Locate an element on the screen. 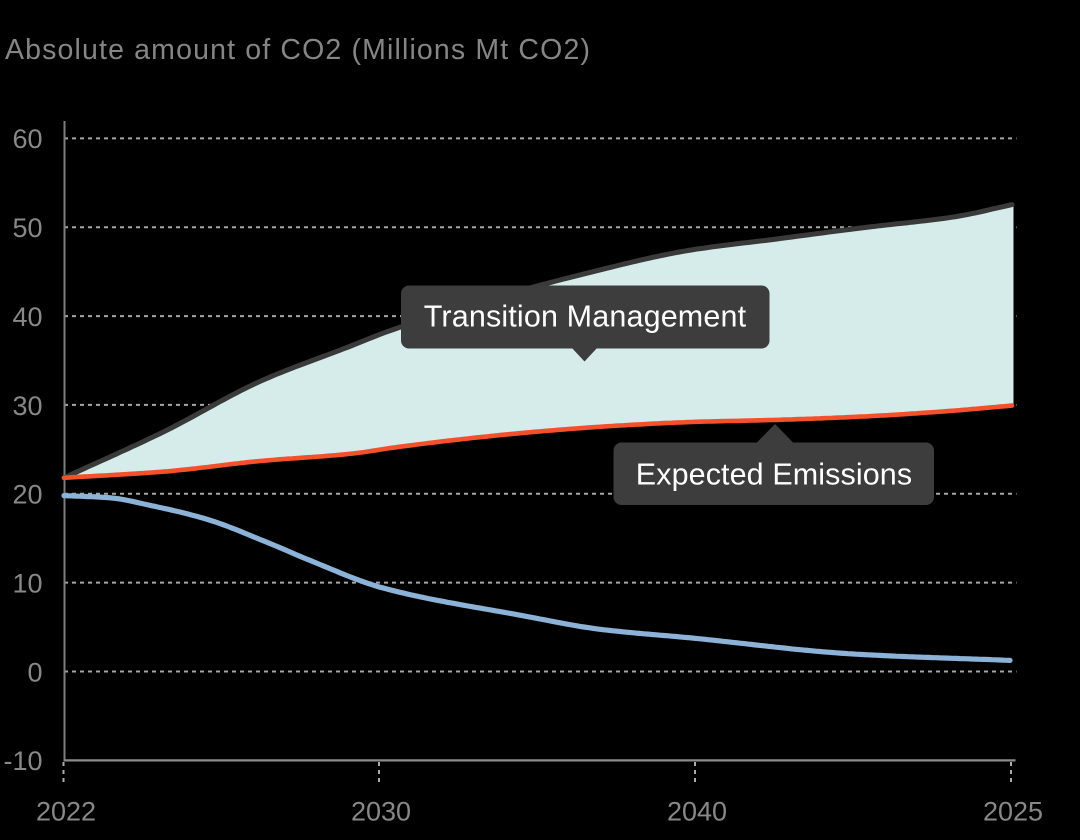 This screenshot has height=840, width=1080. svg-text: 0 is located at coordinates (34, 672).